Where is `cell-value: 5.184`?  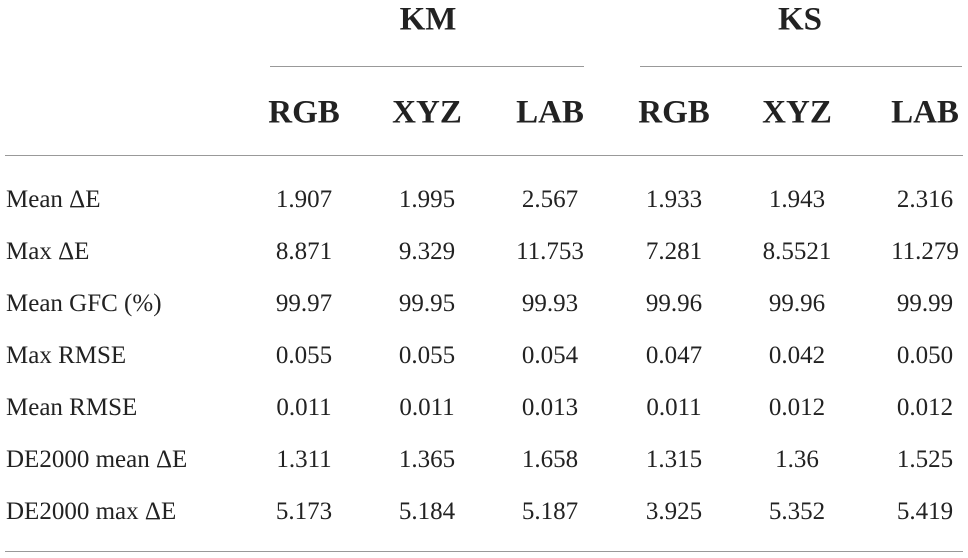 cell-value: 5.184 is located at coordinates (427, 511).